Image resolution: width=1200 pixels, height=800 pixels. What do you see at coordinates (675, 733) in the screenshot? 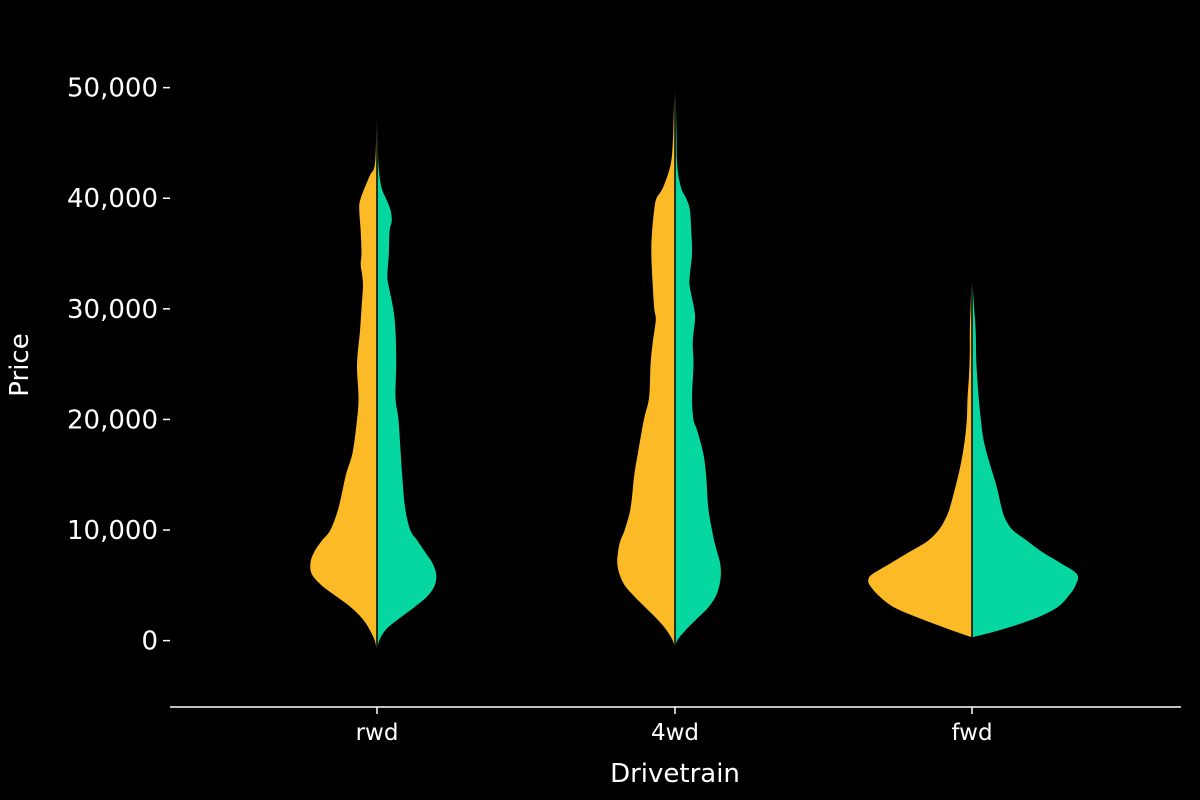
I see `x-tick-label-4wd: 4wd` at bounding box center [675, 733].